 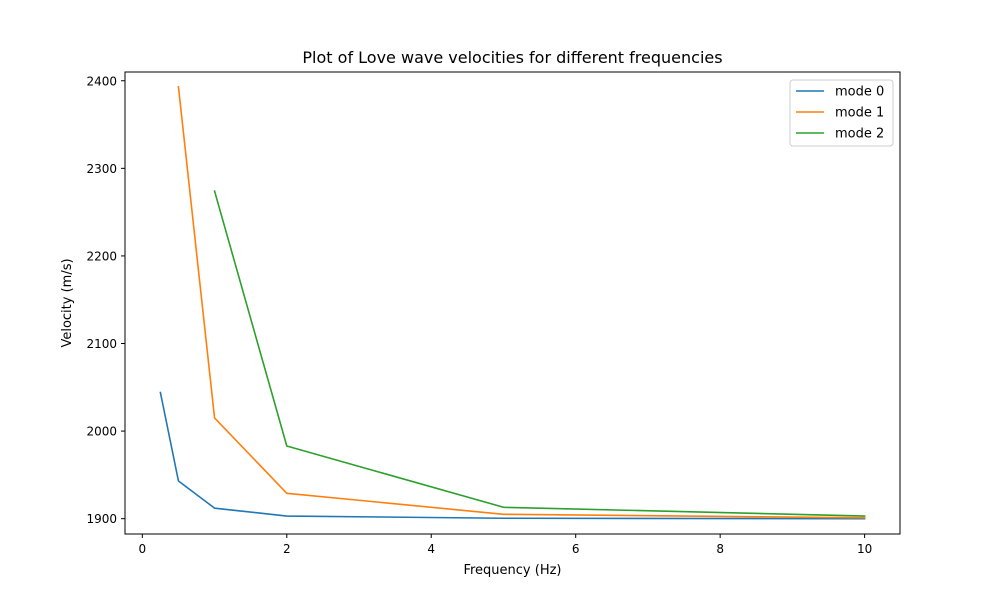 What do you see at coordinates (505, 545) in the screenshot?
I see `x-axis: 0 2 4 6 8 10` at bounding box center [505, 545].